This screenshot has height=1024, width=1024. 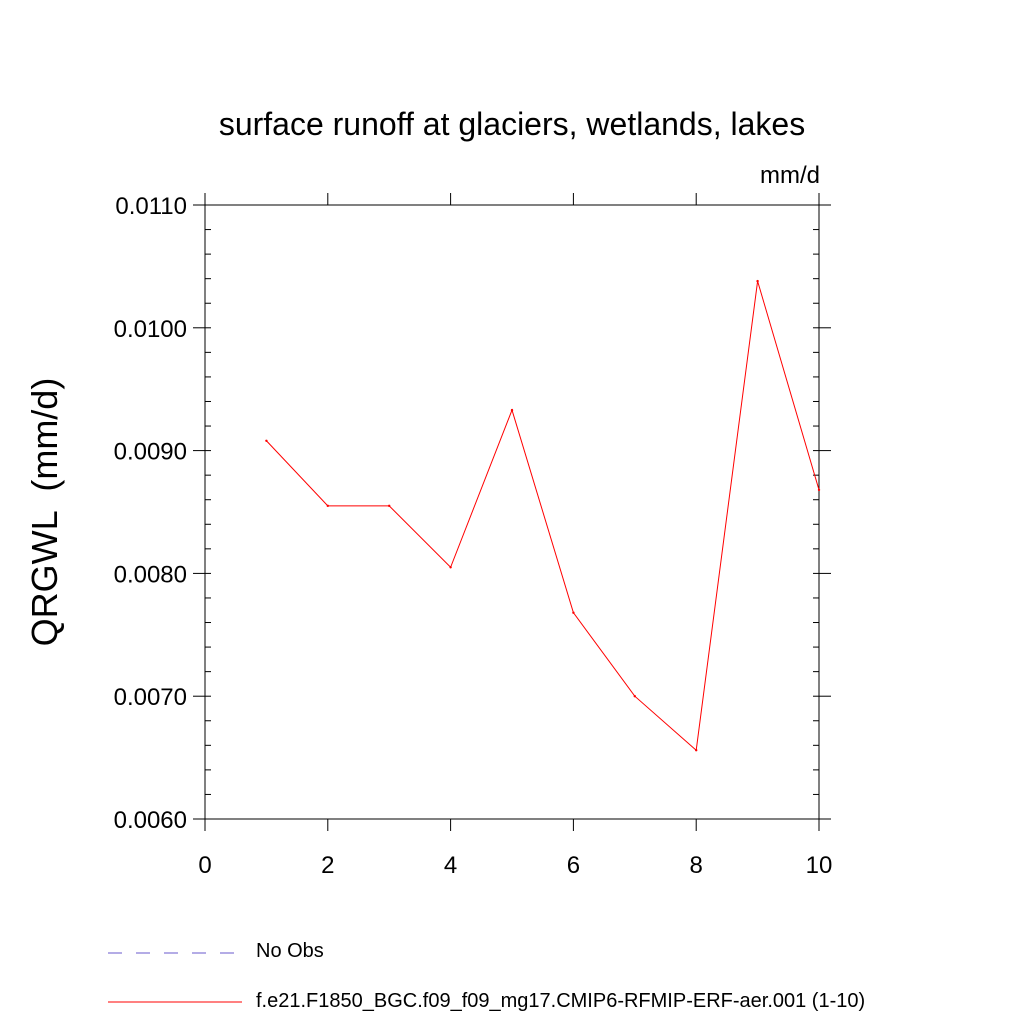 What do you see at coordinates (450, 865) in the screenshot?
I see `x-tick-label: 4` at bounding box center [450, 865].